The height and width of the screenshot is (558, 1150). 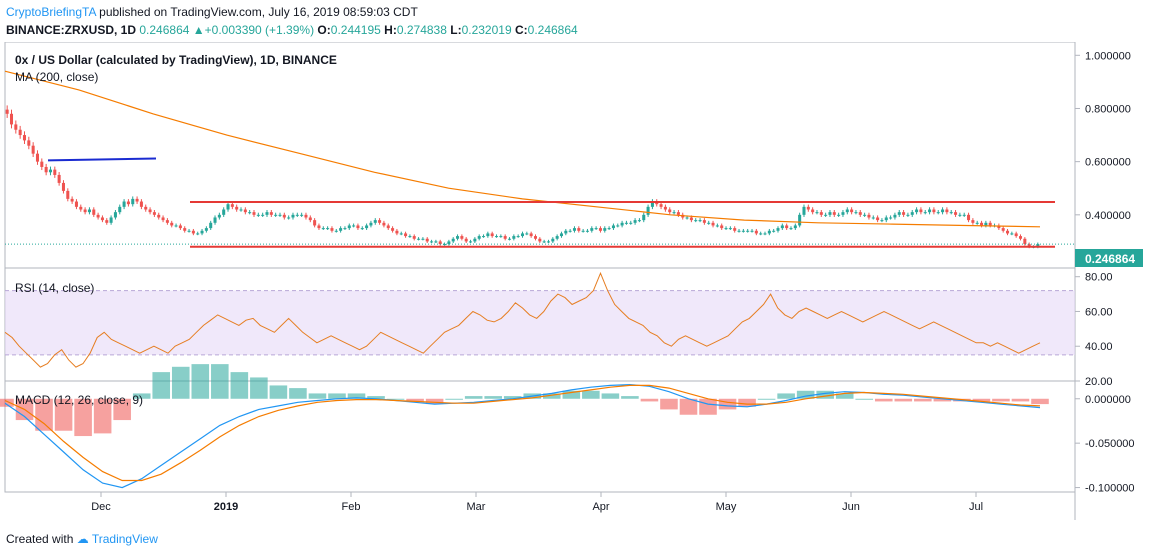 What do you see at coordinates (324, 30) in the screenshot?
I see `open-label: O:` at bounding box center [324, 30].